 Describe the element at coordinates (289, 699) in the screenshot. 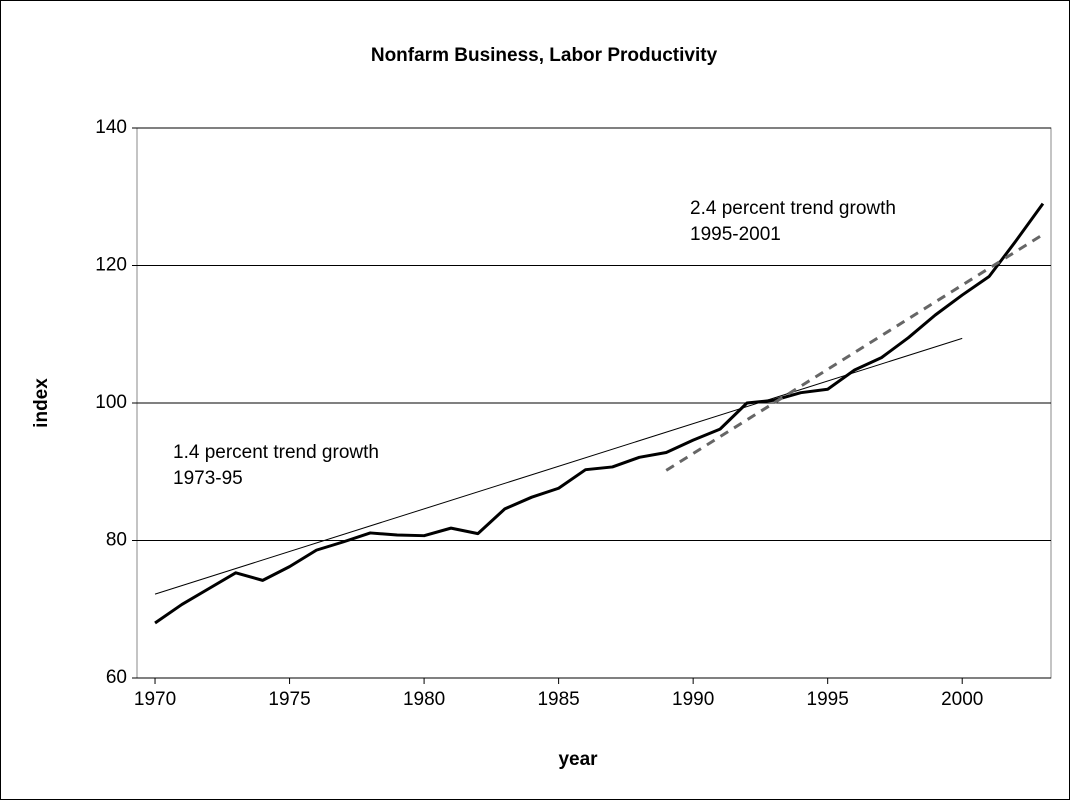

I see `x-tick-label: 1975` at that location.